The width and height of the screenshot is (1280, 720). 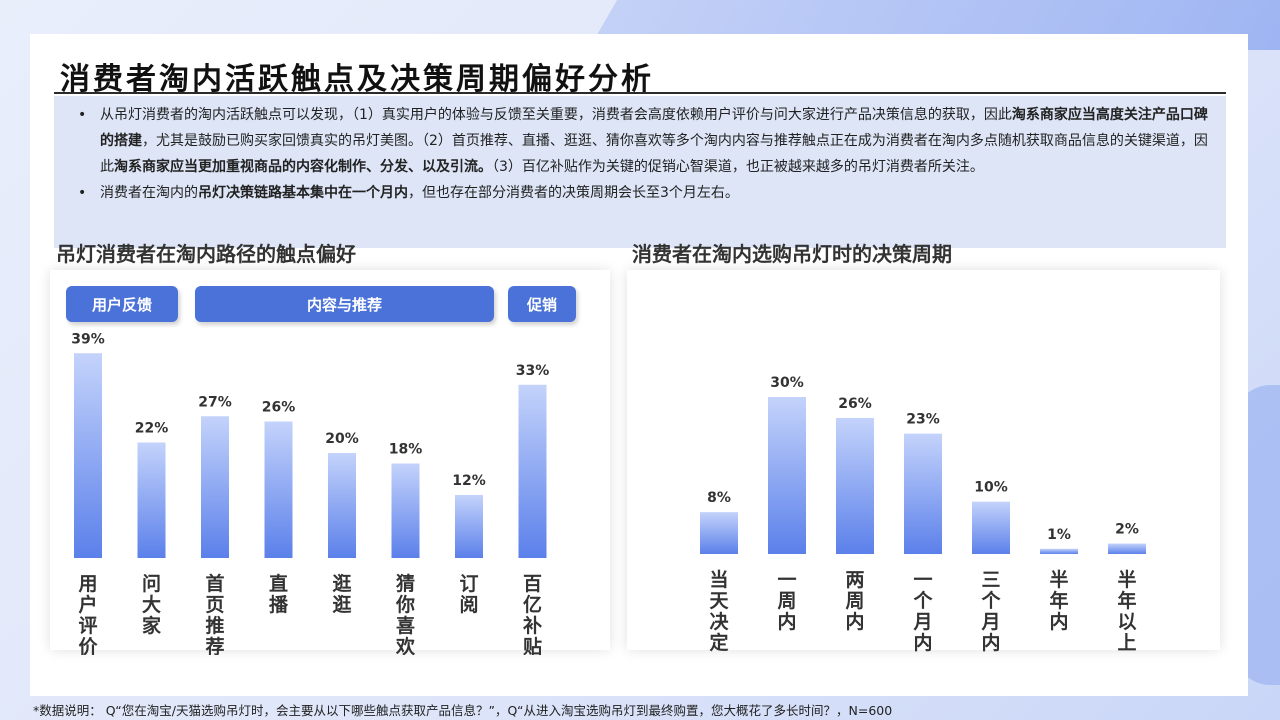 I want to click on category-label: 两周内, so click(x=854, y=601).